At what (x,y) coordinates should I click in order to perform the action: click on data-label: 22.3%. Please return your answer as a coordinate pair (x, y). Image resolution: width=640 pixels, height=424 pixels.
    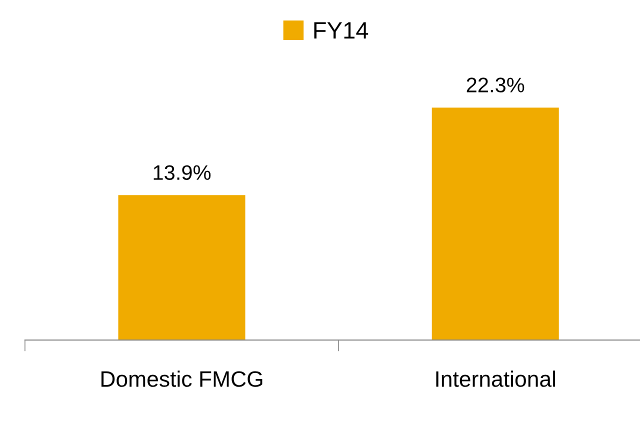
    Looking at the image, I should click on (495, 85).